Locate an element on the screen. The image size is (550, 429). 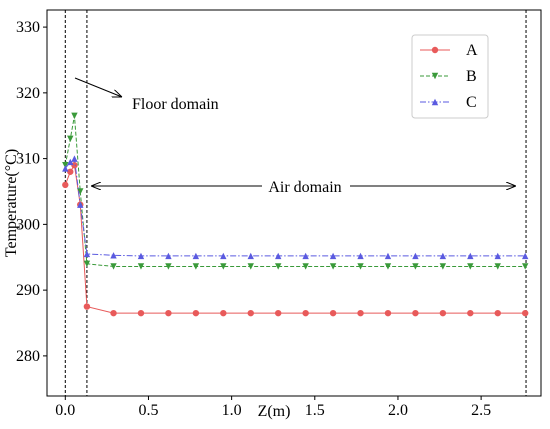
annotation: Air domain is located at coordinates (304, 187).